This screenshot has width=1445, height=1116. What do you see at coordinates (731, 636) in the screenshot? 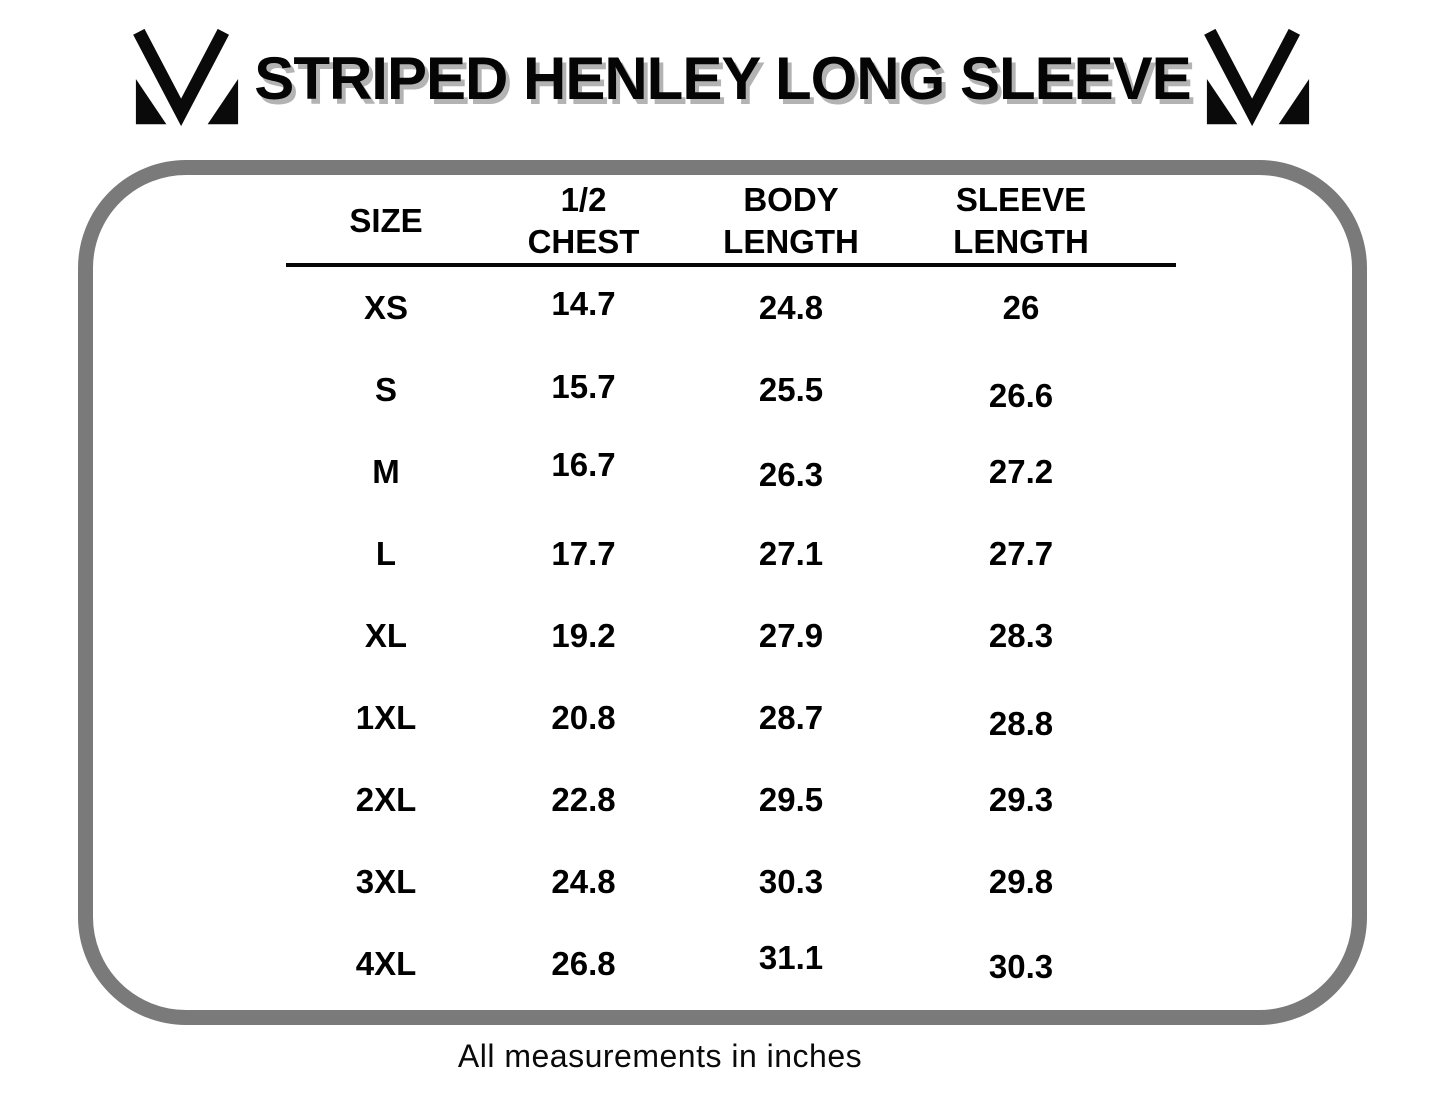
I see `table-row-xl: XL 19.2 27.9 28.3` at bounding box center [731, 636].